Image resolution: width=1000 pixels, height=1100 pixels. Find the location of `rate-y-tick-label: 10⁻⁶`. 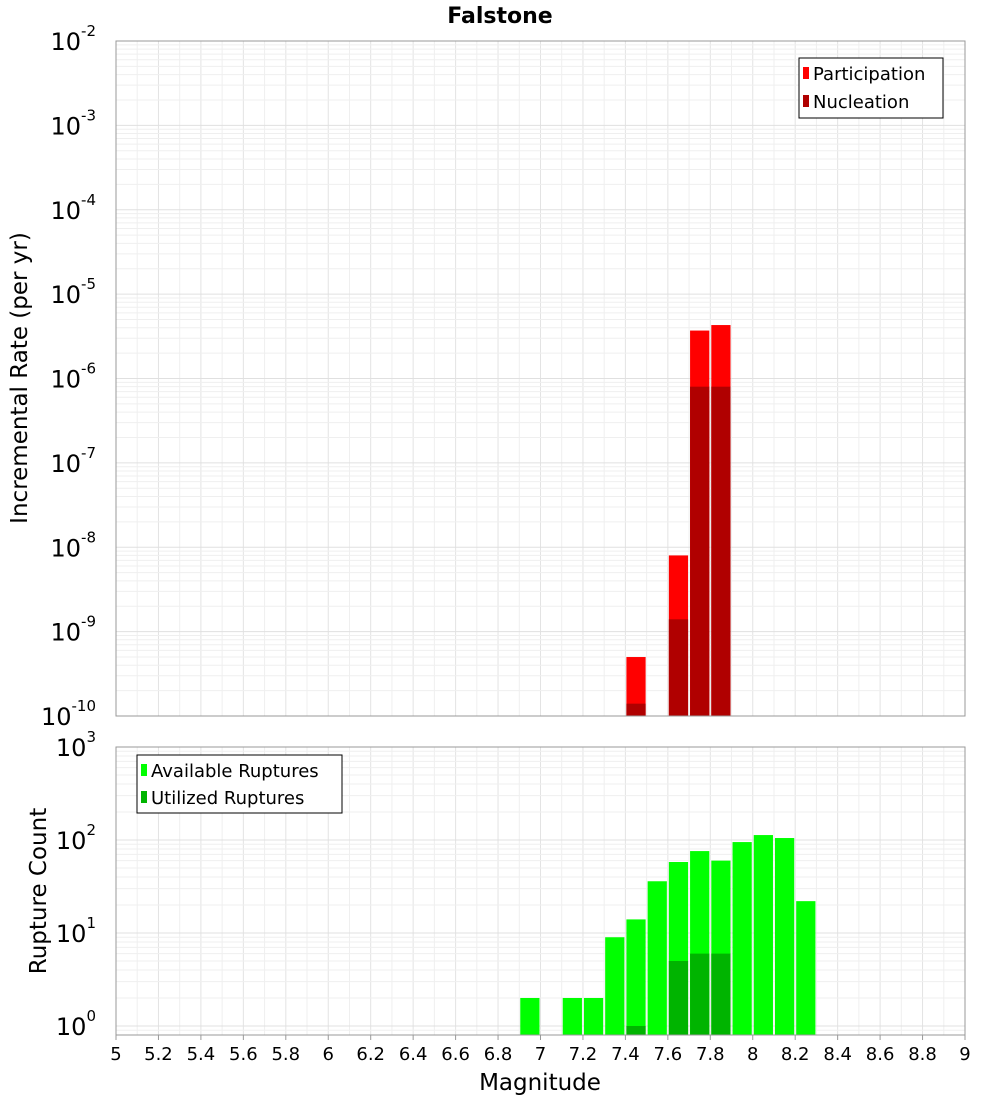

rate-y-tick-label: 10⁻⁶ is located at coordinates (73, 377).